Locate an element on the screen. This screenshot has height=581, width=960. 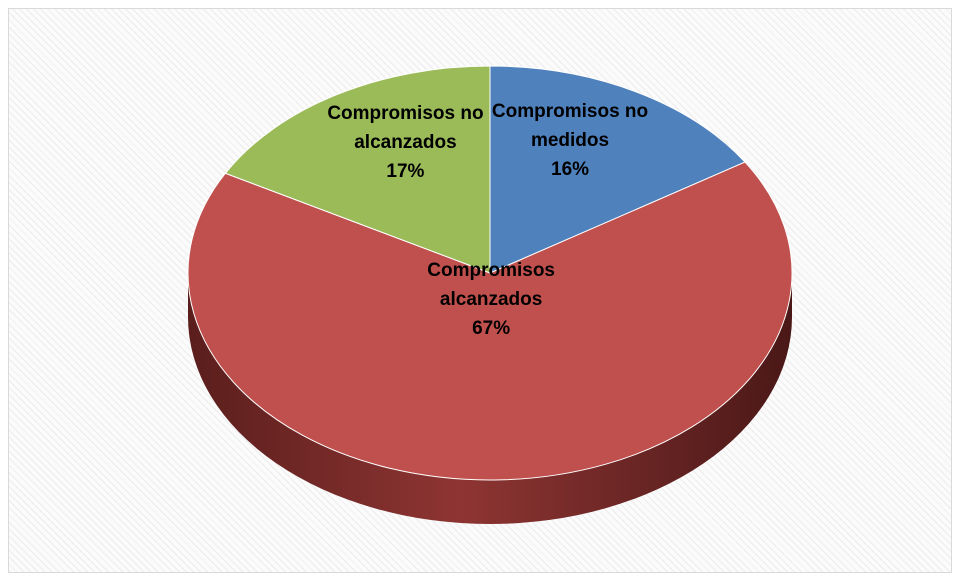
slice-category-label: Compromisos is located at coordinates (491, 270).